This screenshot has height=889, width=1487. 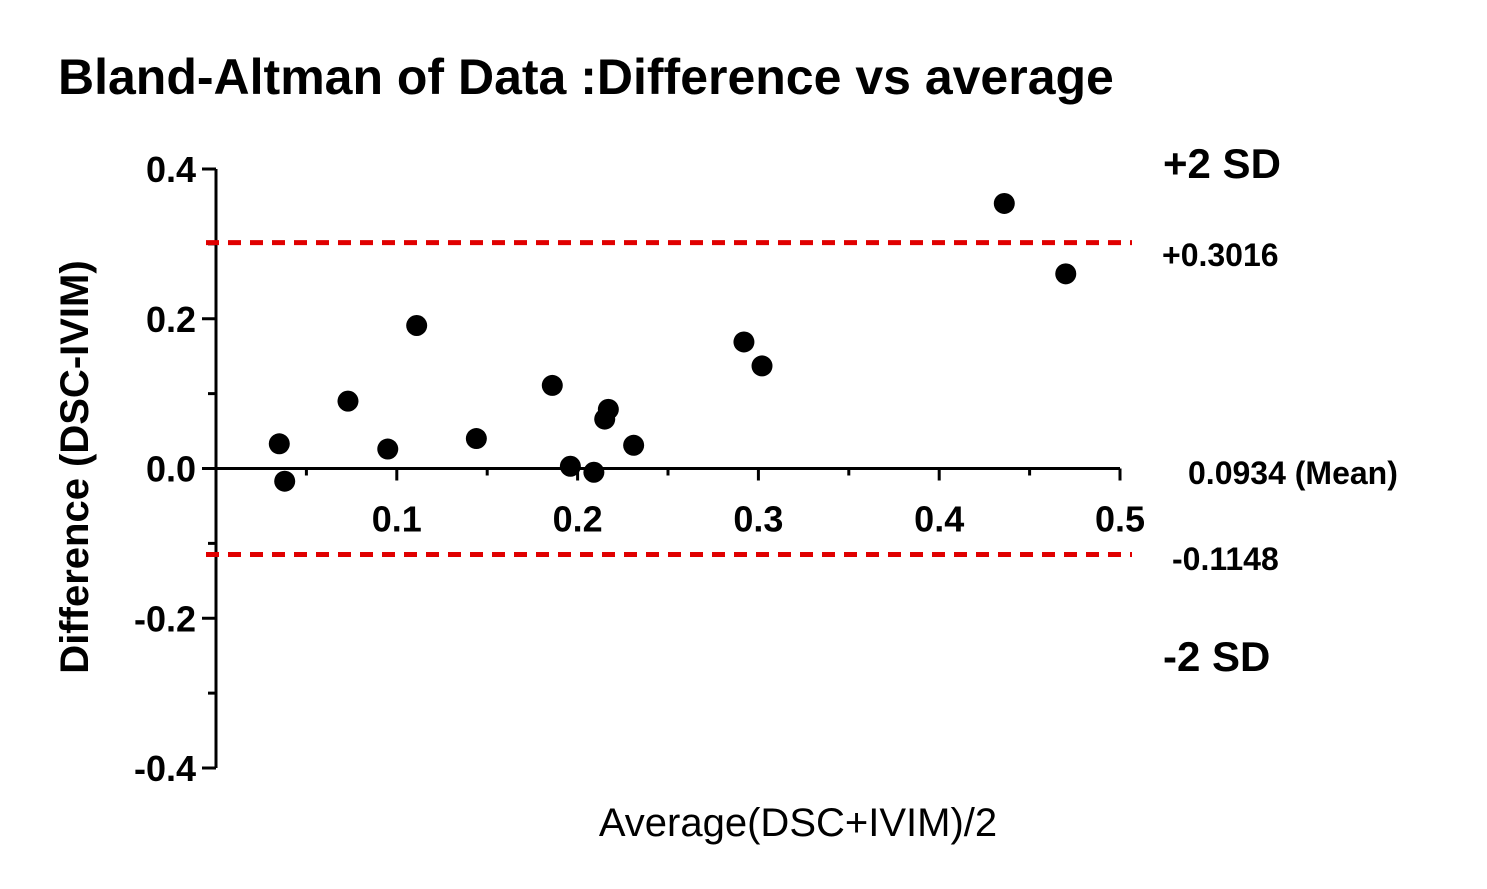 I want to click on x-tick-label: 0.3, so click(x=758, y=519).